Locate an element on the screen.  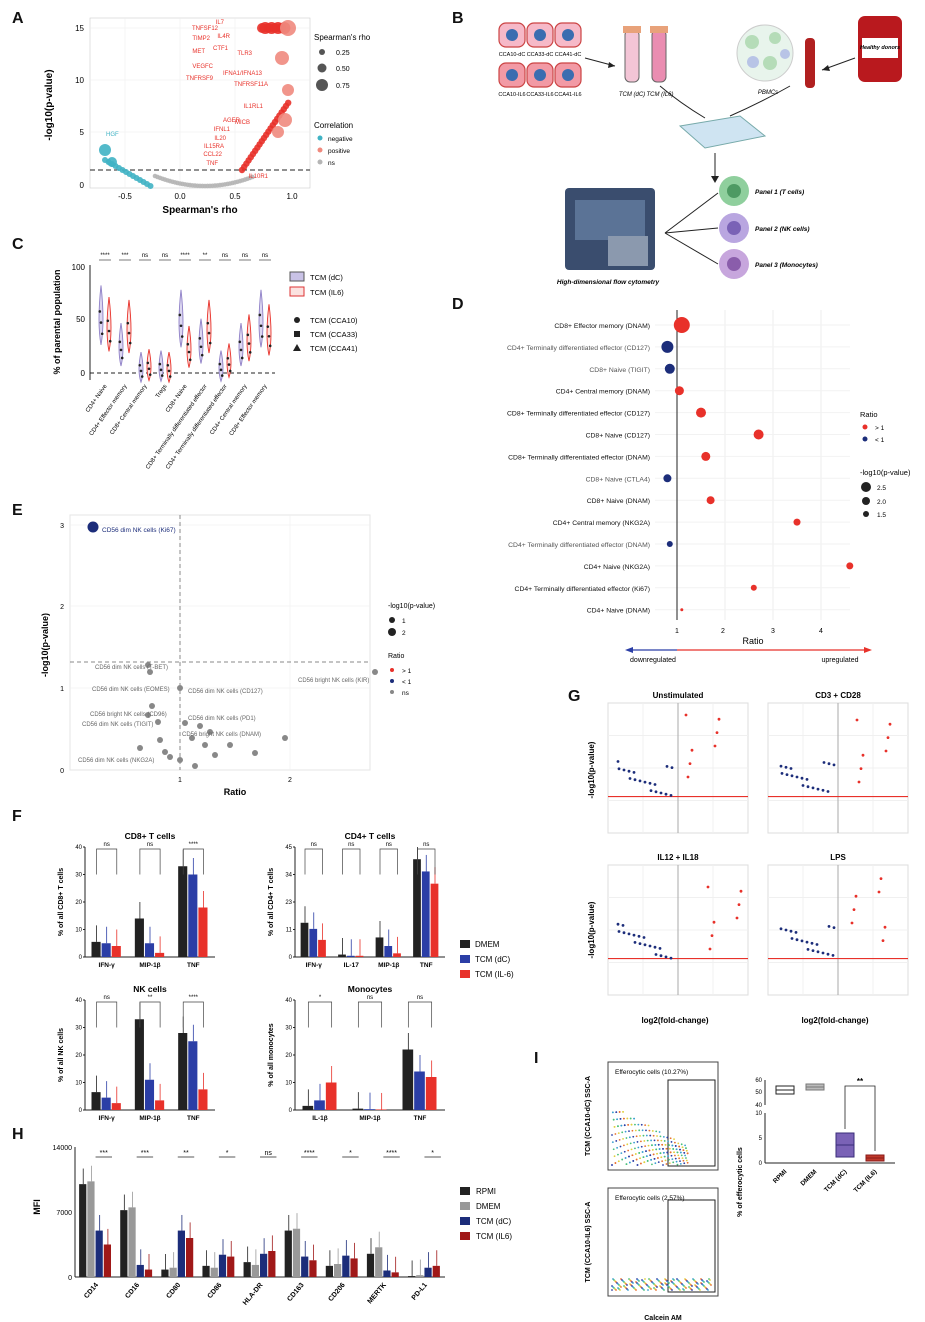
e-label: CD56 dim NK cells (Ki67) is located at coordinates (139, 530).